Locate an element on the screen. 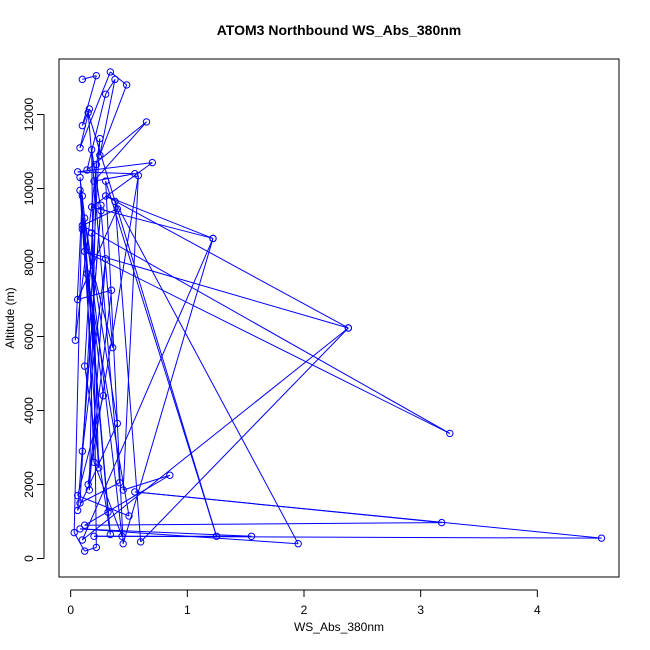 This screenshot has width=650, height=650. x-axis: 0 1 2 3 4 is located at coordinates (304, 603).